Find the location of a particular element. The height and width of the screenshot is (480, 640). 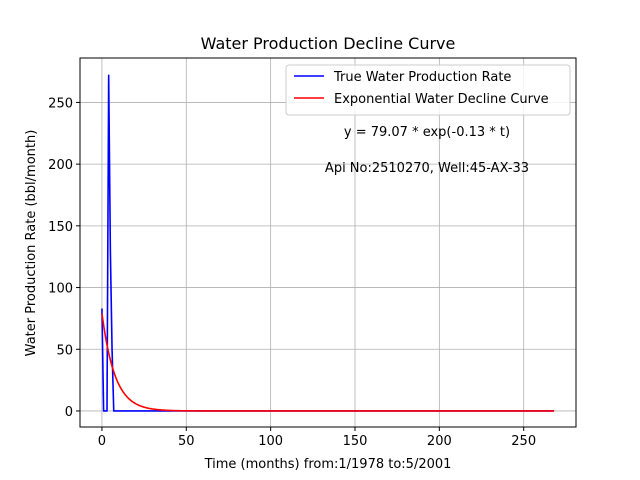

fit-equation-annotation: y = 79.07 * exp(-0.13 * t) is located at coordinates (427, 132).